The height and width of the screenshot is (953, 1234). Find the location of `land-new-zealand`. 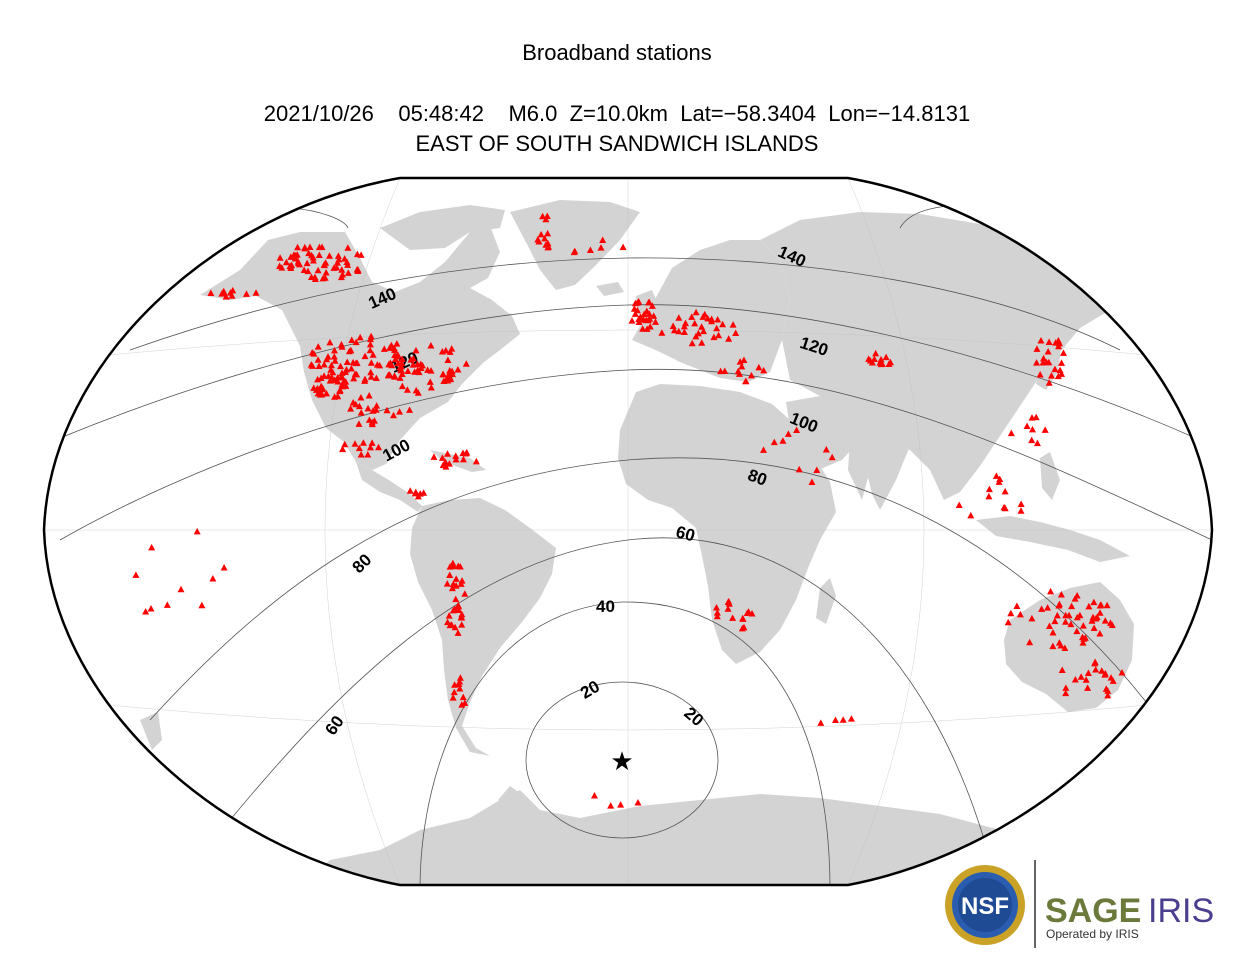

land-new-zealand is located at coordinates (1189, 721).